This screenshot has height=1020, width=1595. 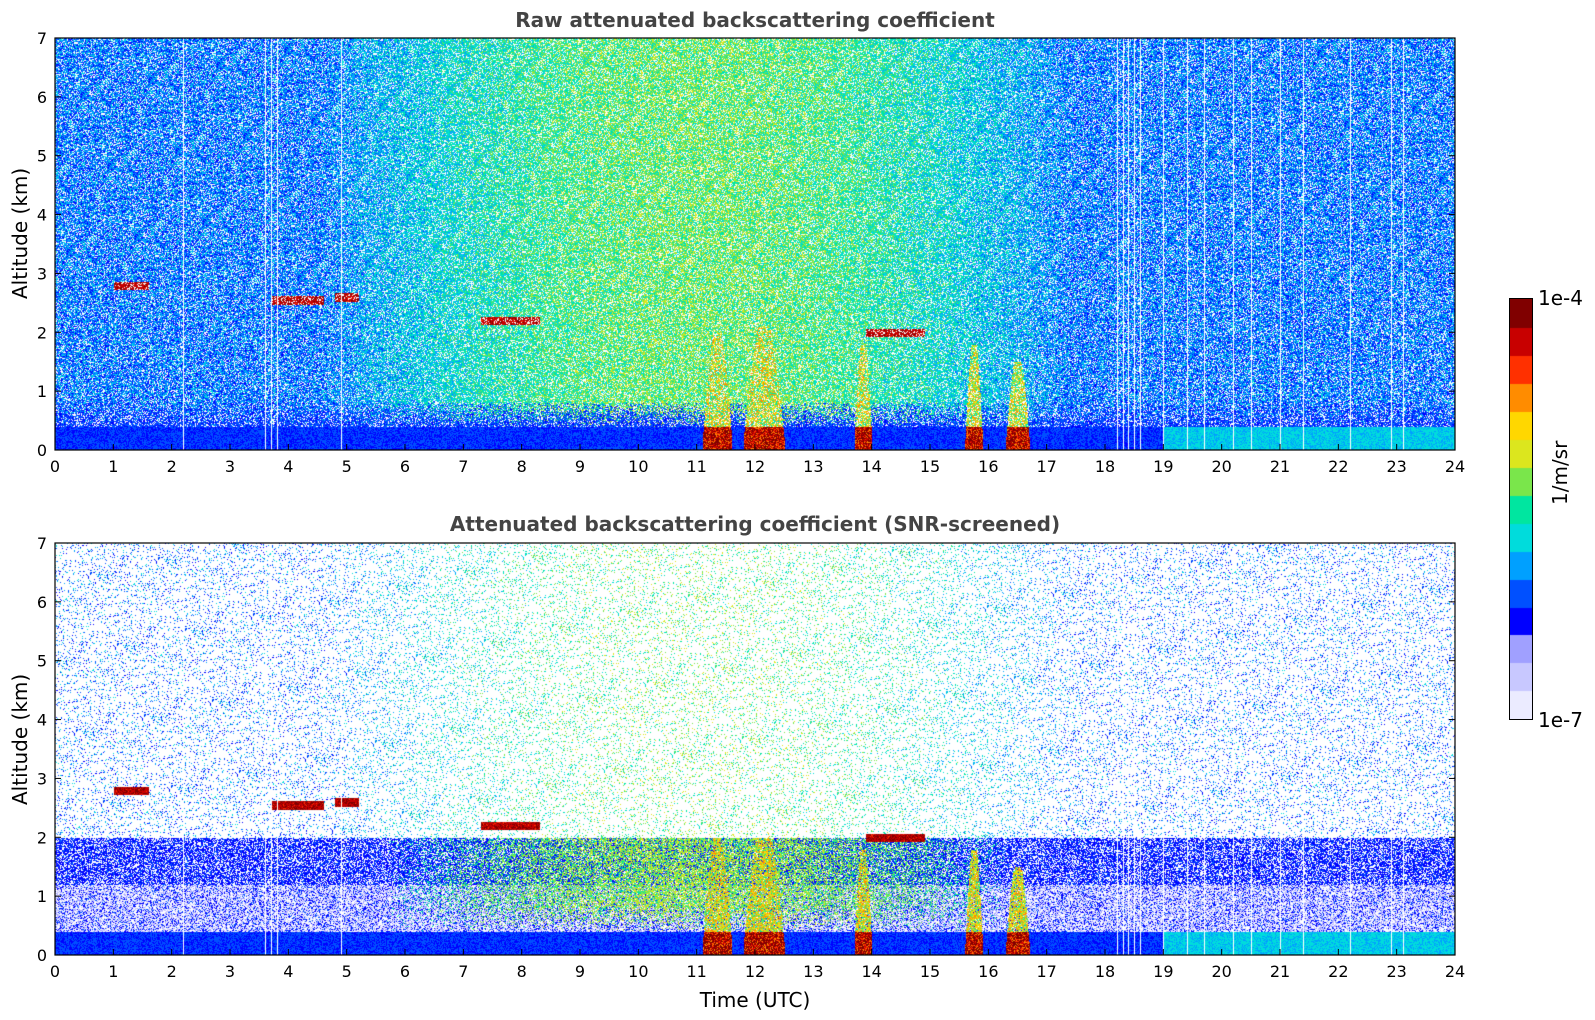 What do you see at coordinates (813, 466) in the screenshot?
I see `top-x-tick-label: 13` at bounding box center [813, 466].